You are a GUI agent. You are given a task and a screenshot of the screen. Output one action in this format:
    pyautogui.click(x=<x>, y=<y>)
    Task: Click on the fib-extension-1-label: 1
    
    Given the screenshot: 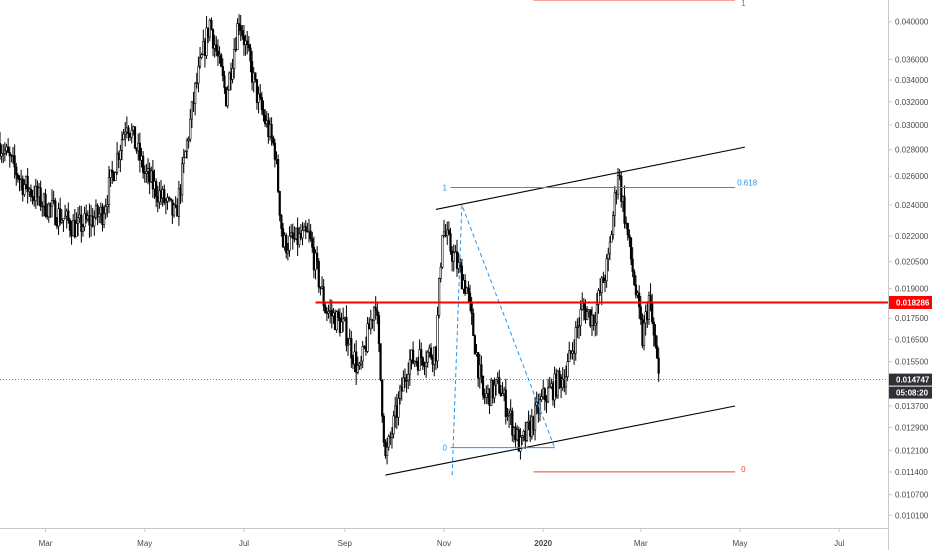 What is the action you would take?
    pyautogui.click(x=743, y=4)
    